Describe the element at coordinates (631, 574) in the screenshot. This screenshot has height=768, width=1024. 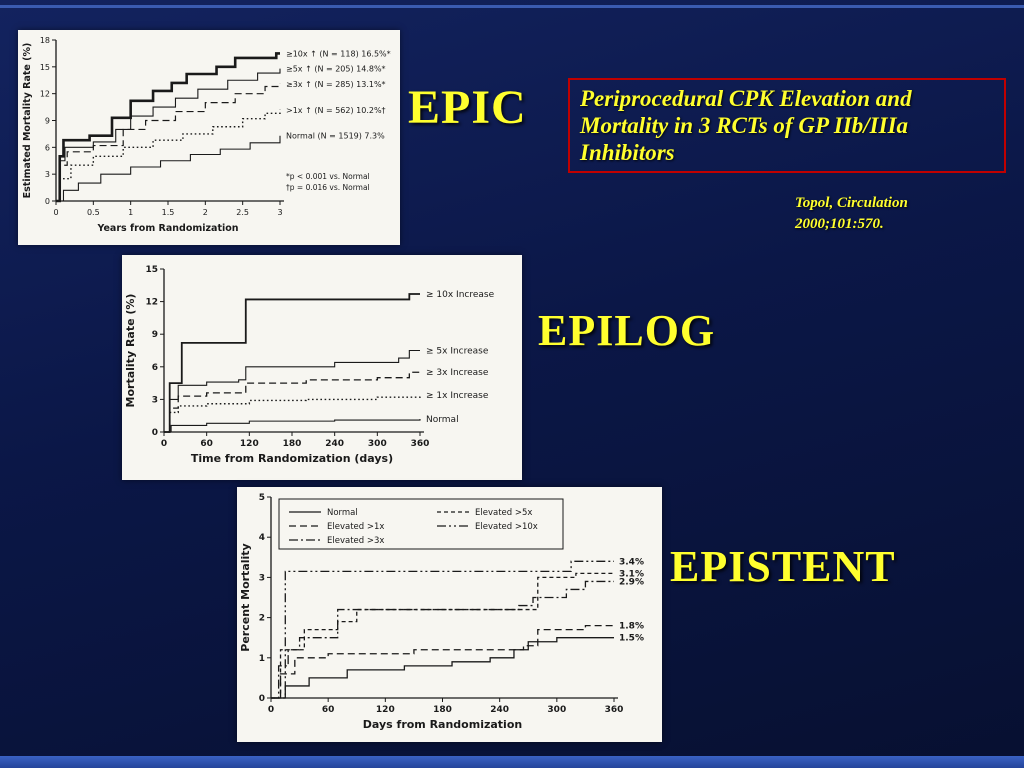
I see `svg-text: 3.1%` at that location.